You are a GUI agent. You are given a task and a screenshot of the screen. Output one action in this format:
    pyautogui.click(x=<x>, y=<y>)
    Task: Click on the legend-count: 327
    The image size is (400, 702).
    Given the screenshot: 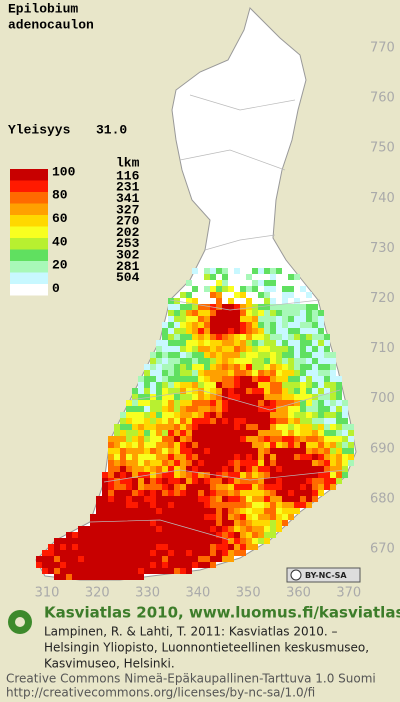 What is the action you would take?
    pyautogui.click(x=127, y=209)
    